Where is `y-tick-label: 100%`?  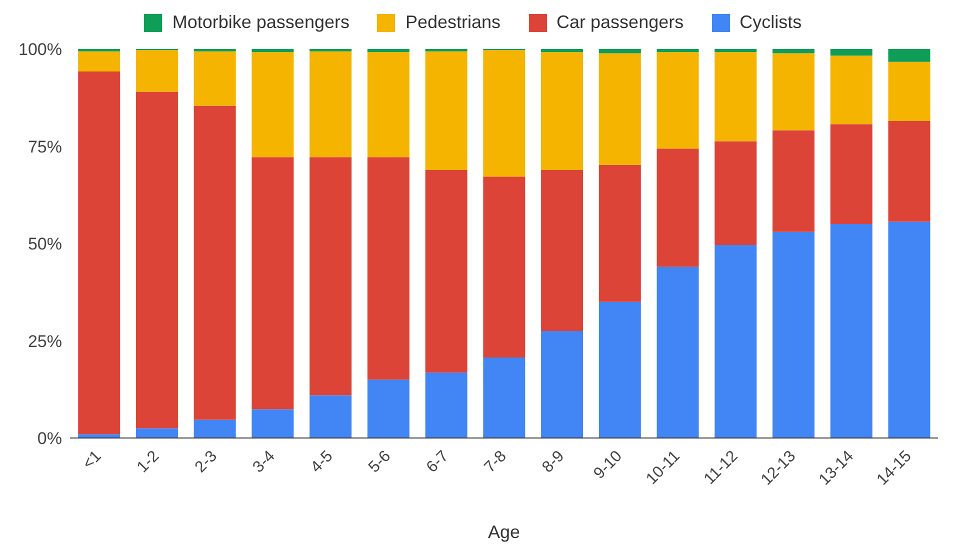 y-tick-label: 100% is located at coordinates (40, 50).